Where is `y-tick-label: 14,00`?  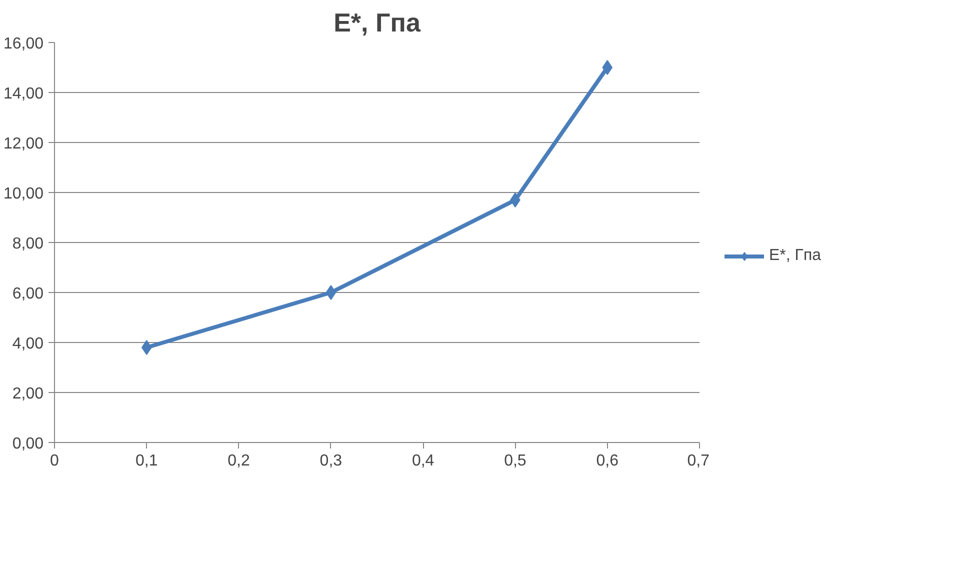
y-tick-label: 14,00 is located at coordinates (23, 94).